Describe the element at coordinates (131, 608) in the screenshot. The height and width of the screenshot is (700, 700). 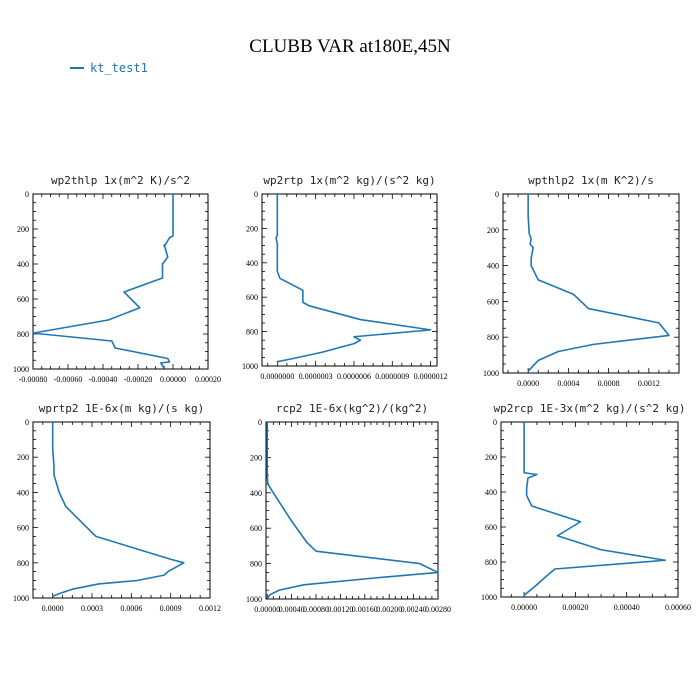
I see `x-tick-label: 0.0006` at that location.